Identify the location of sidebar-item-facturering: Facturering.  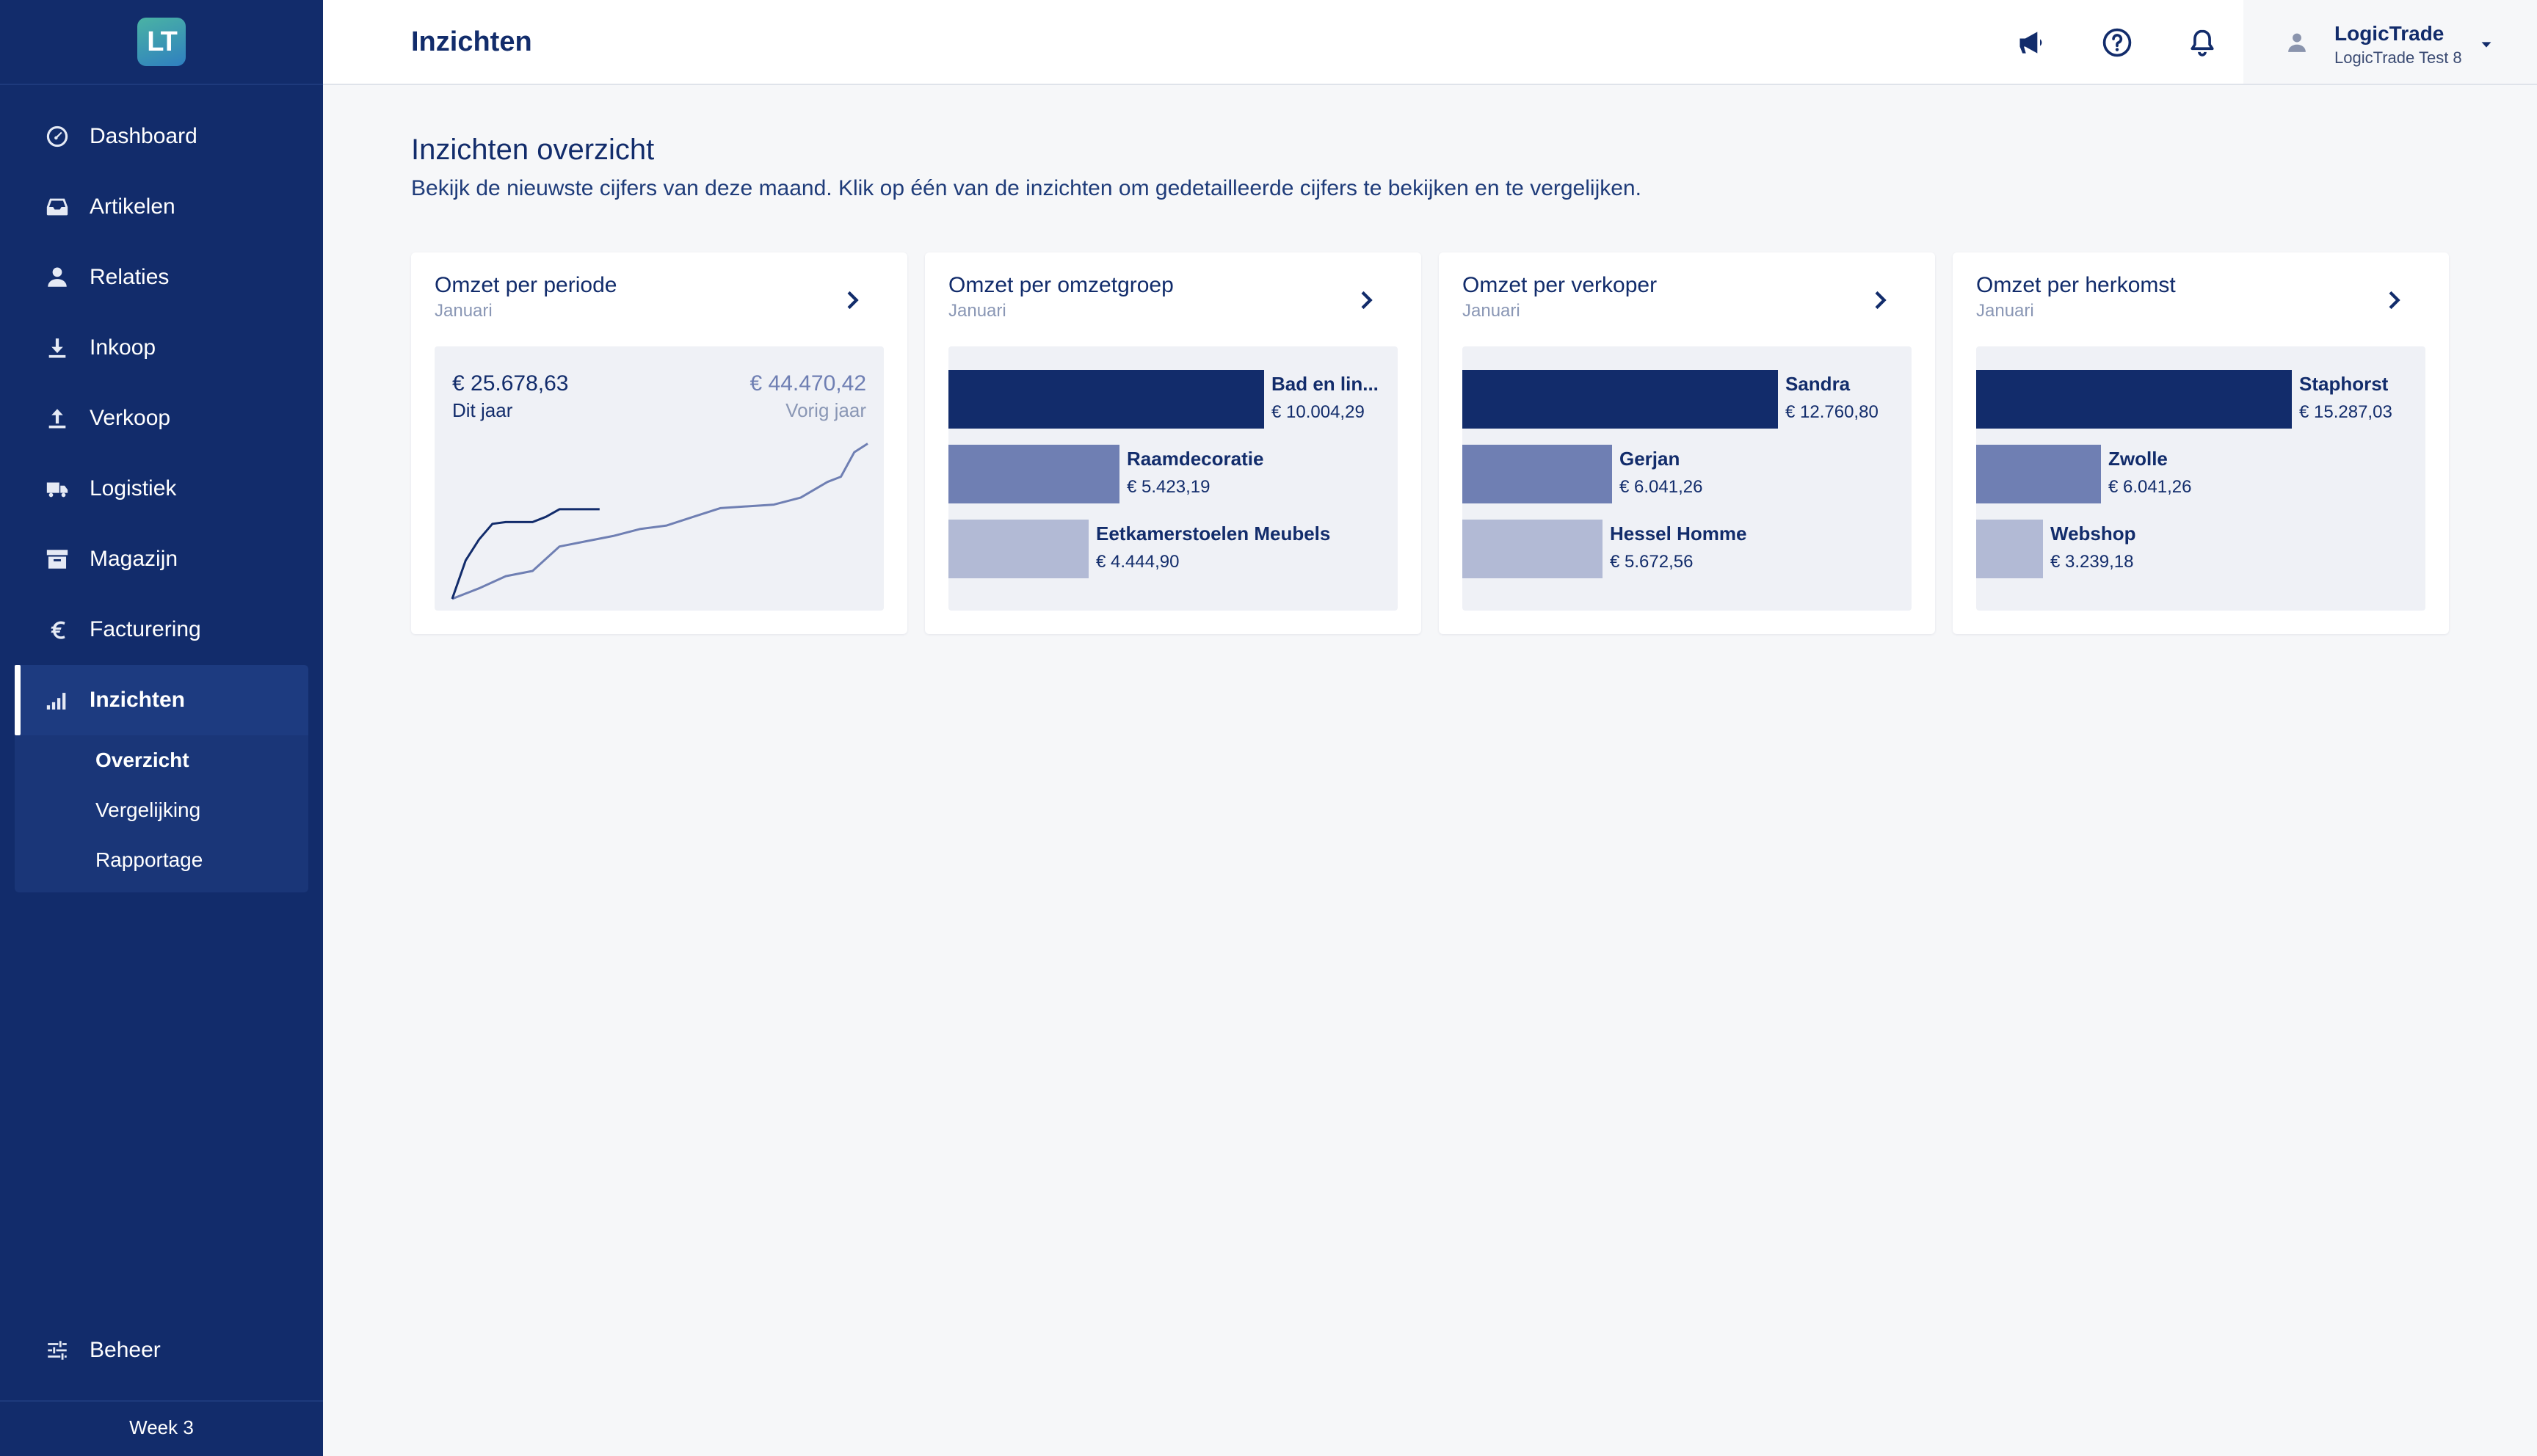
(161, 629).